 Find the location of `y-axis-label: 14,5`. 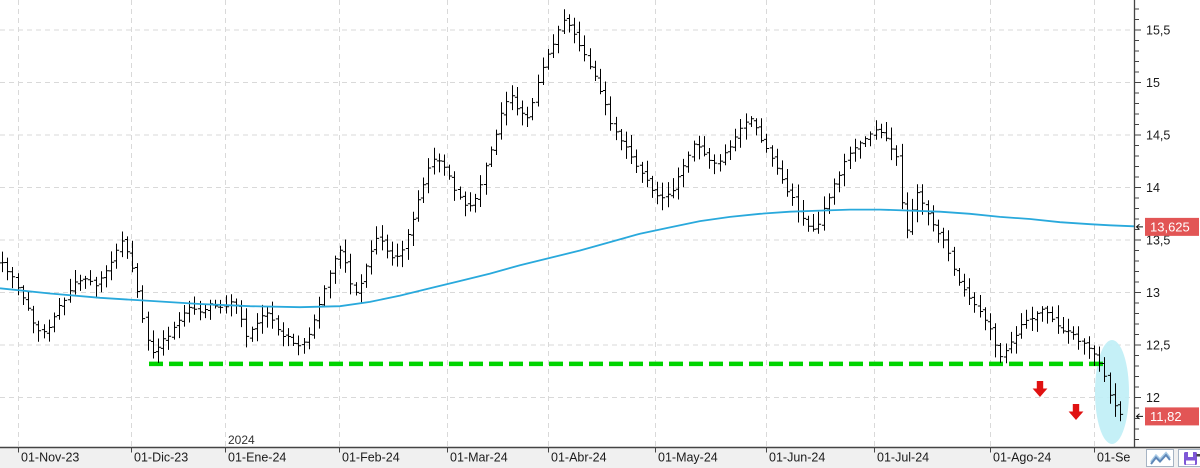

y-axis-label: 14,5 is located at coordinates (1158, 136).